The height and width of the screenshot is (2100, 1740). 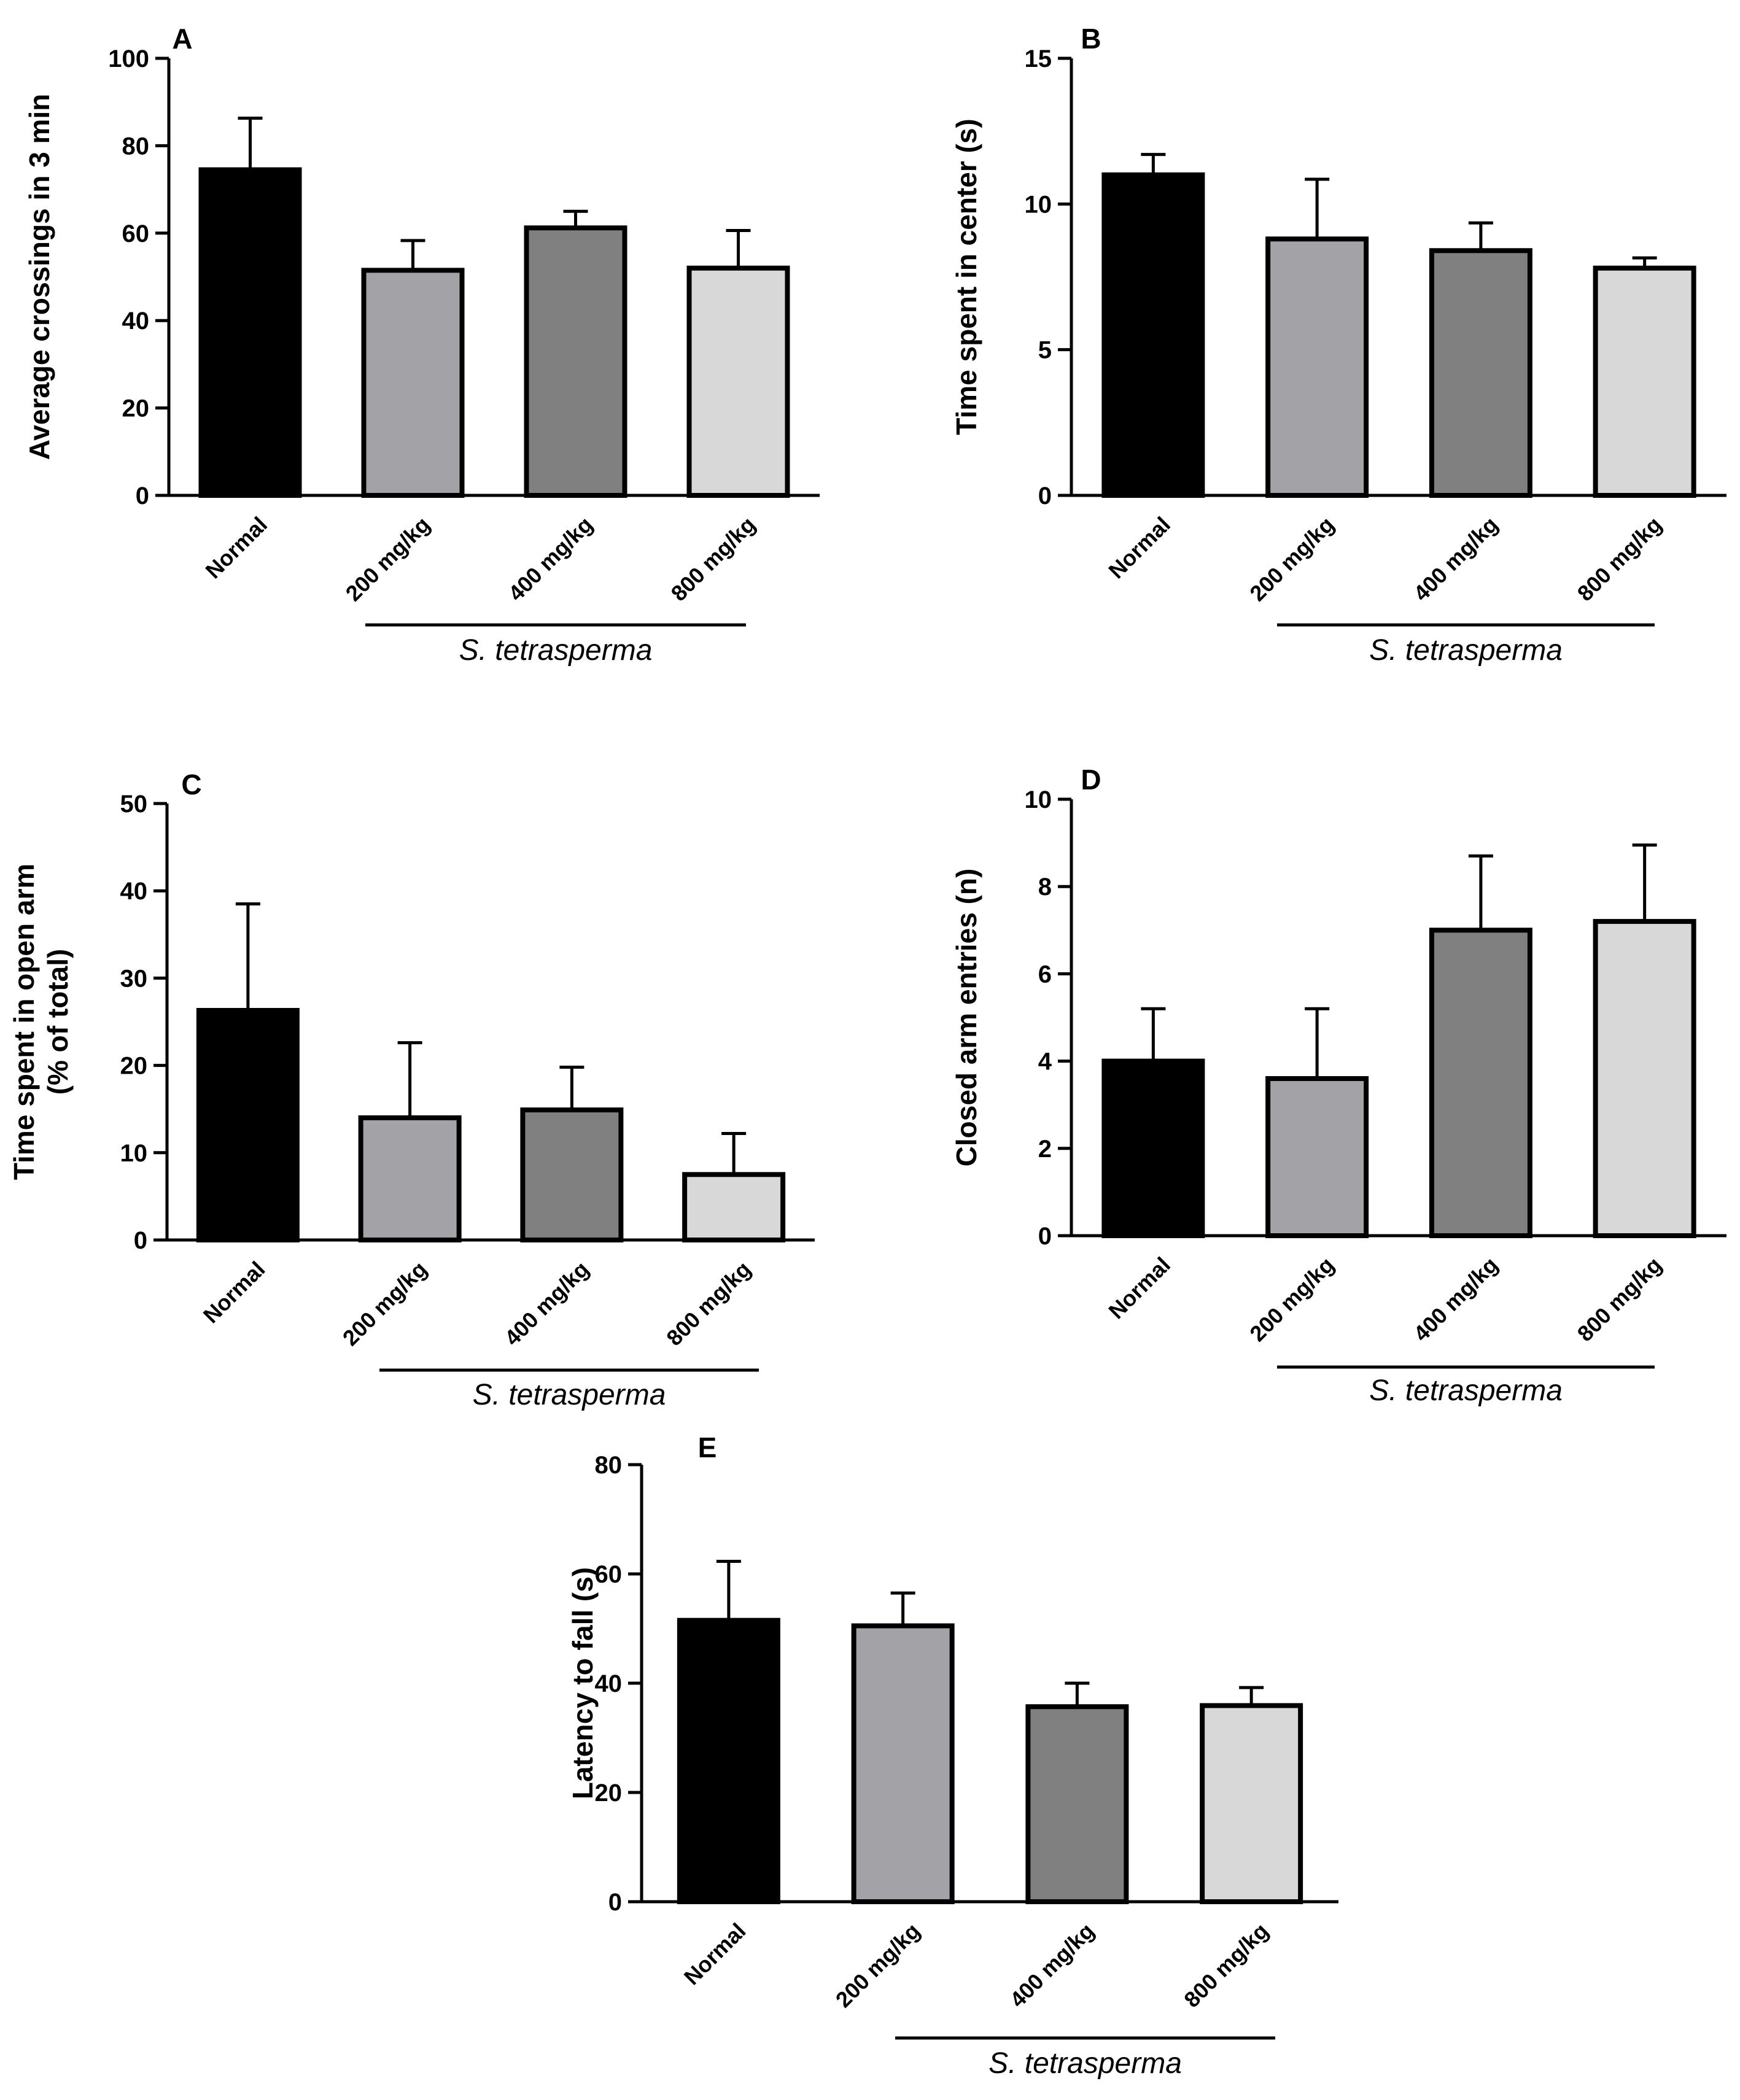 I want to click on y-tick-label: 4, so click(x=1045, y=1061).